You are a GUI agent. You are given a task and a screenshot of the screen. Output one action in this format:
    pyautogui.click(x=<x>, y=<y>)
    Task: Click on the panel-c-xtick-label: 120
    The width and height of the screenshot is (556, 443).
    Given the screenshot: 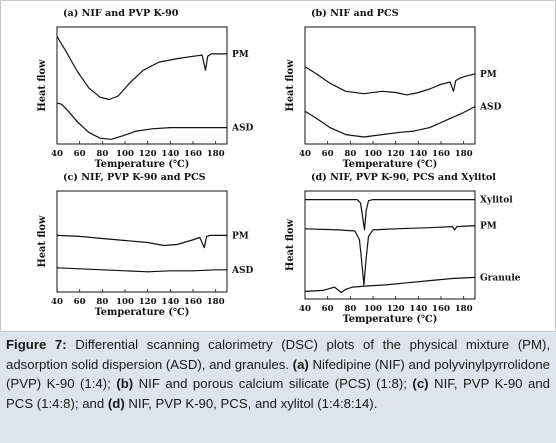 What is the action you would take?
    pyautogui.click(x=148, y=302)
    